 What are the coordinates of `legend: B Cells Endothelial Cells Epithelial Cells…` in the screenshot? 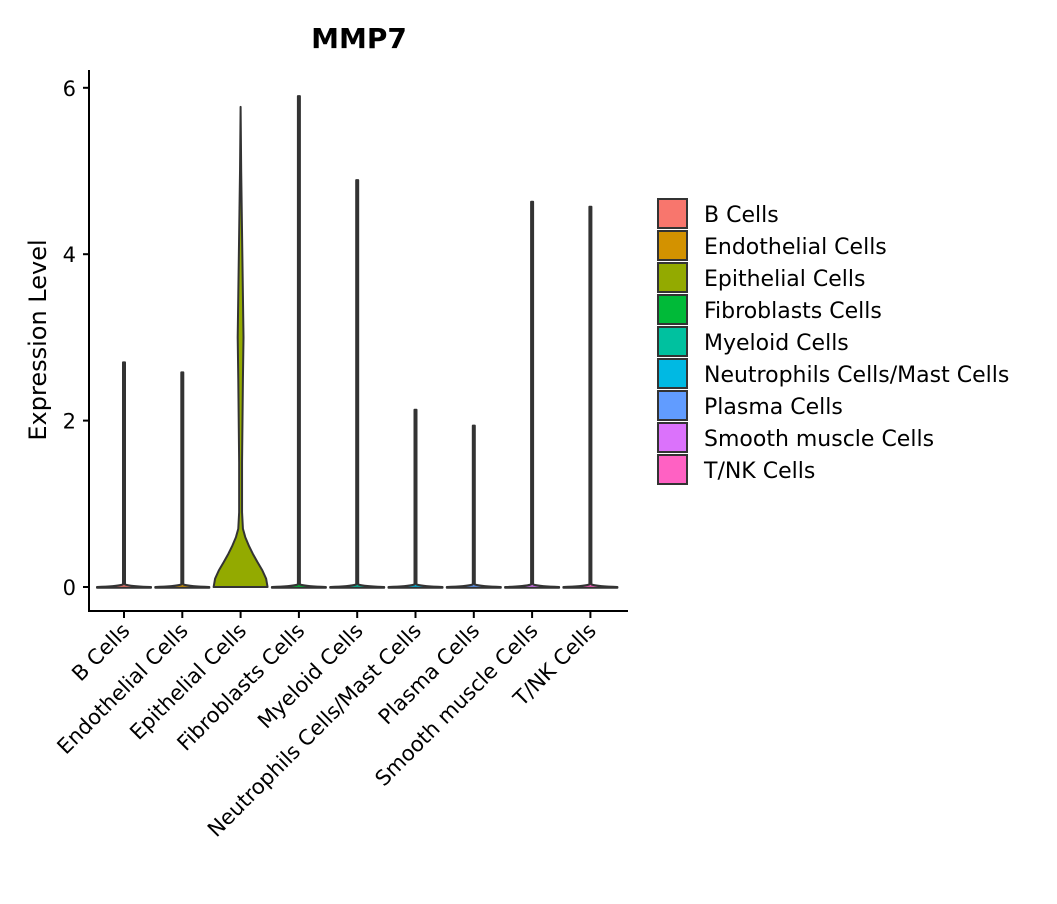 It's located at (833, 341).